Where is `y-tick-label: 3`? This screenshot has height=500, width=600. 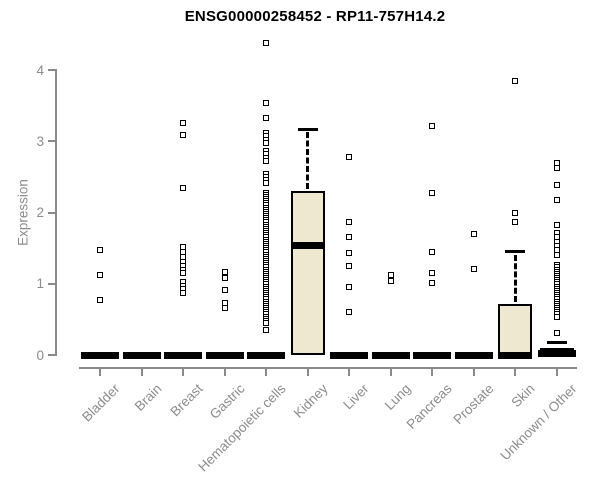 y-tick-label: 3 is located at coordinates (40, 141).